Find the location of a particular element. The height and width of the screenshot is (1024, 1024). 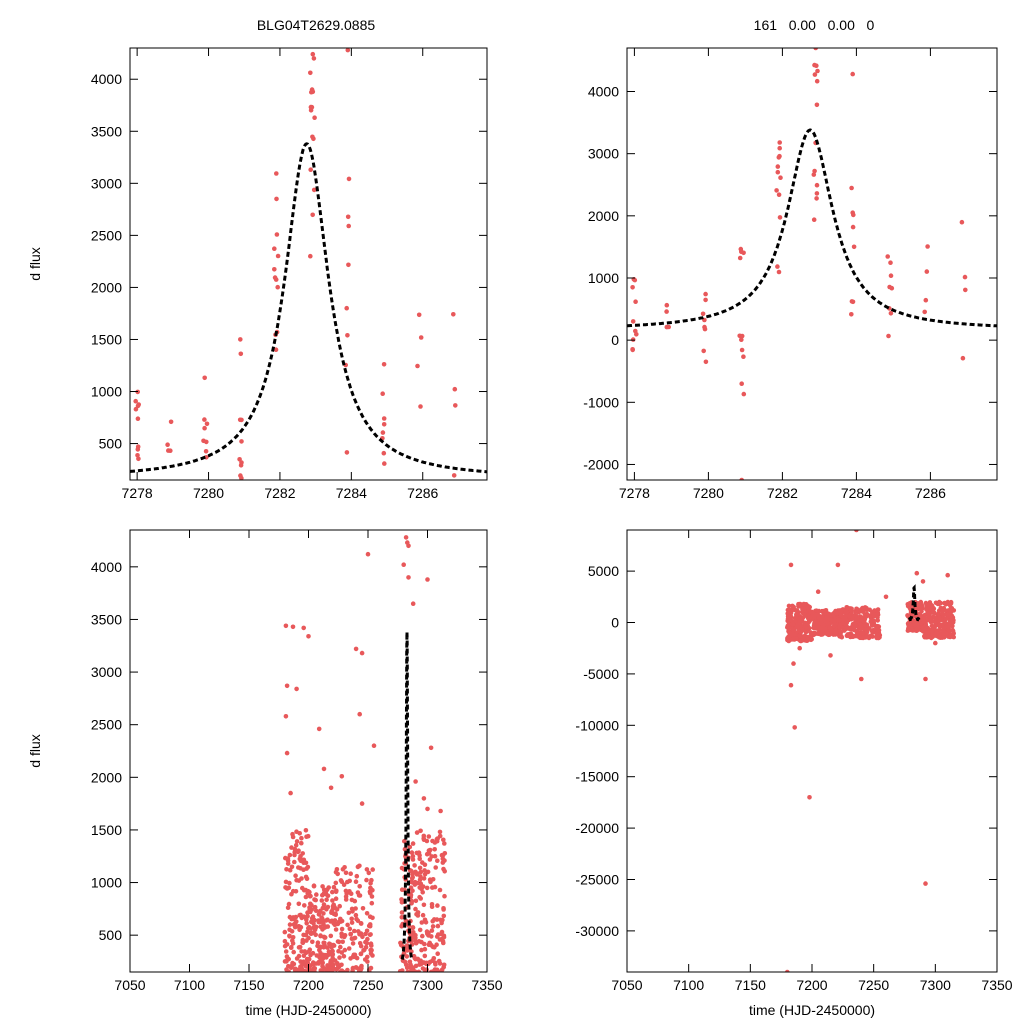

x-tick-label: 7286 is located at coordinates (930, 493).